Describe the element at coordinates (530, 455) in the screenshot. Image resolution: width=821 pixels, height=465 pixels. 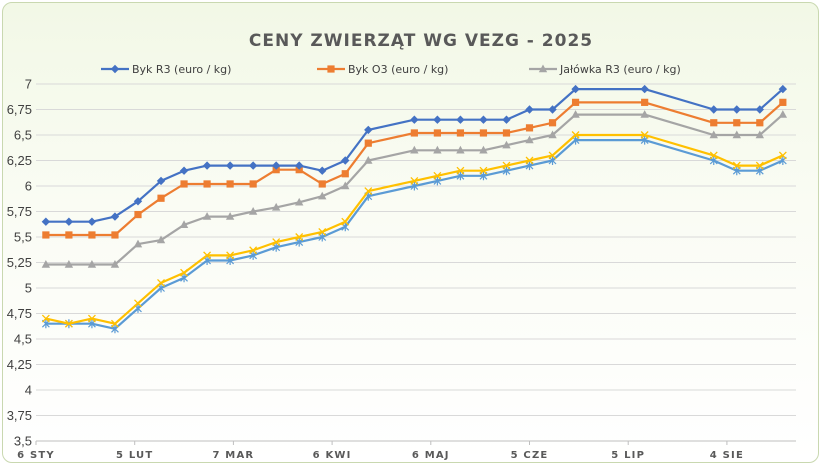
I see `x-tick-label: 5 CZE` at that location.